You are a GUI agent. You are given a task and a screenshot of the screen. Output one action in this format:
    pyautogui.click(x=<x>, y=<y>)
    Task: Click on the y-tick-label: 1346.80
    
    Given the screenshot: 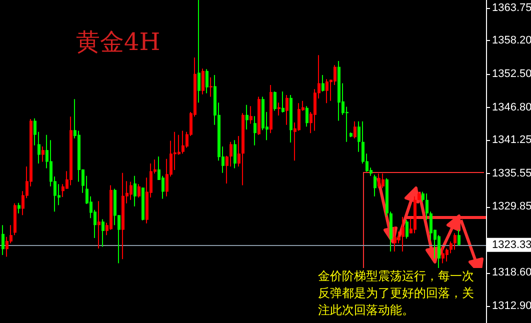 What is the action you would take?
    pyautogui.click(x=511, y=107)
    